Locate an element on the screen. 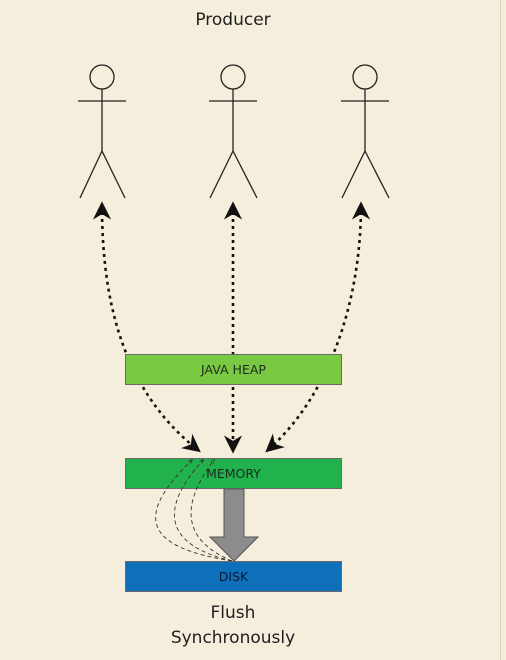 Image resolution: width=506 pixels, height=660 pixels. caption-line-1: Flush is located at coordinates (233, 613).